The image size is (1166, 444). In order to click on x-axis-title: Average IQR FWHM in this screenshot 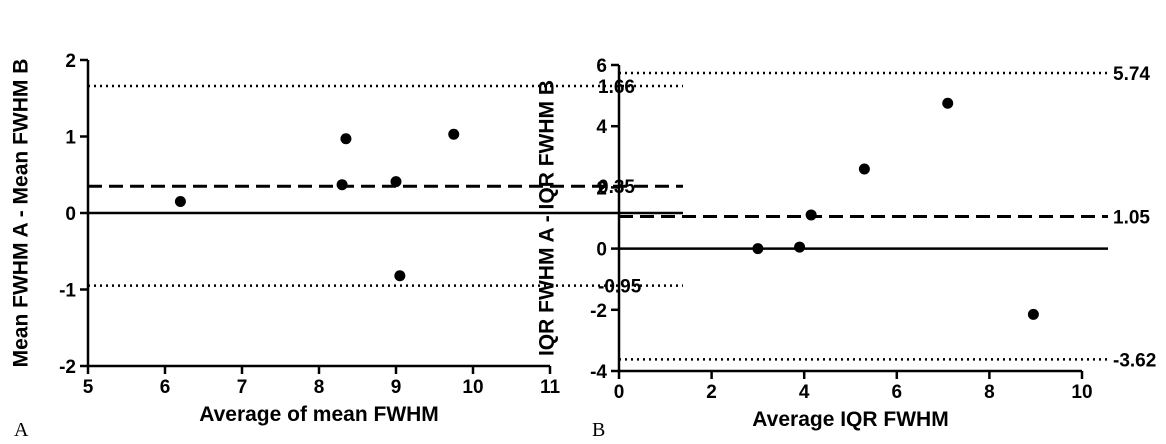, I will do `click(850, 419)`.